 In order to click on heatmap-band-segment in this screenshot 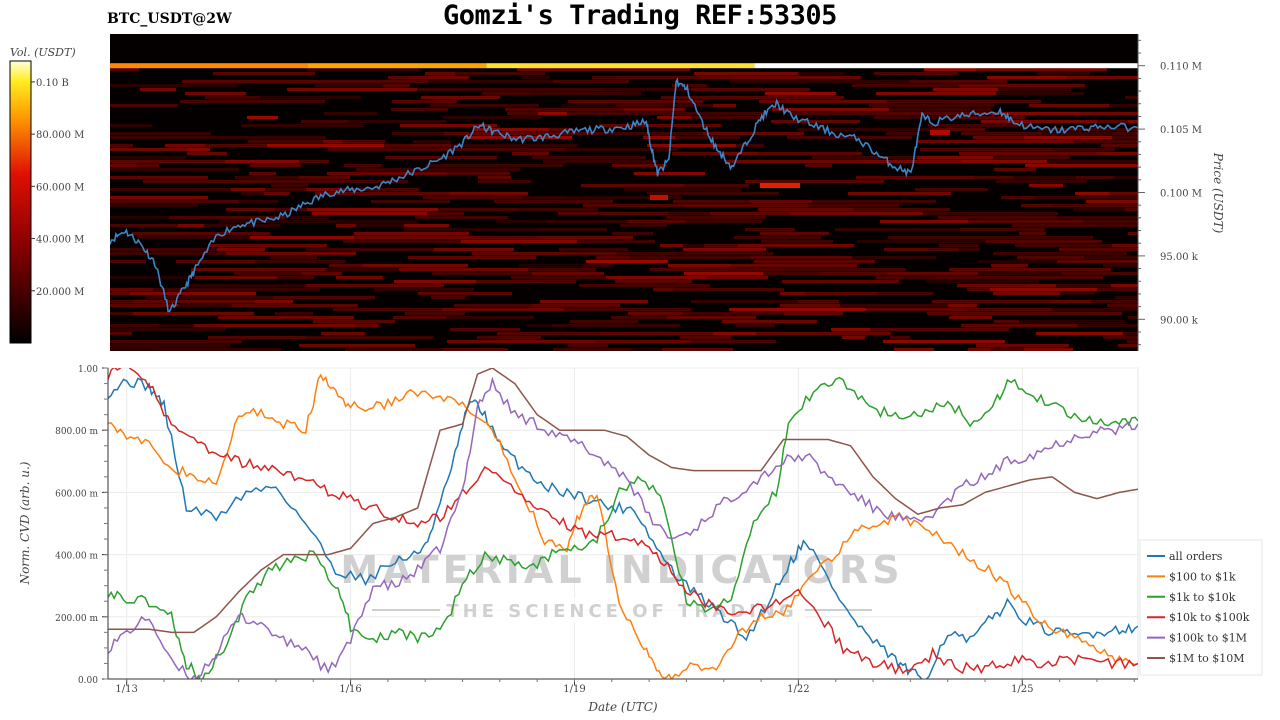, I will do `click(209, 66)`.